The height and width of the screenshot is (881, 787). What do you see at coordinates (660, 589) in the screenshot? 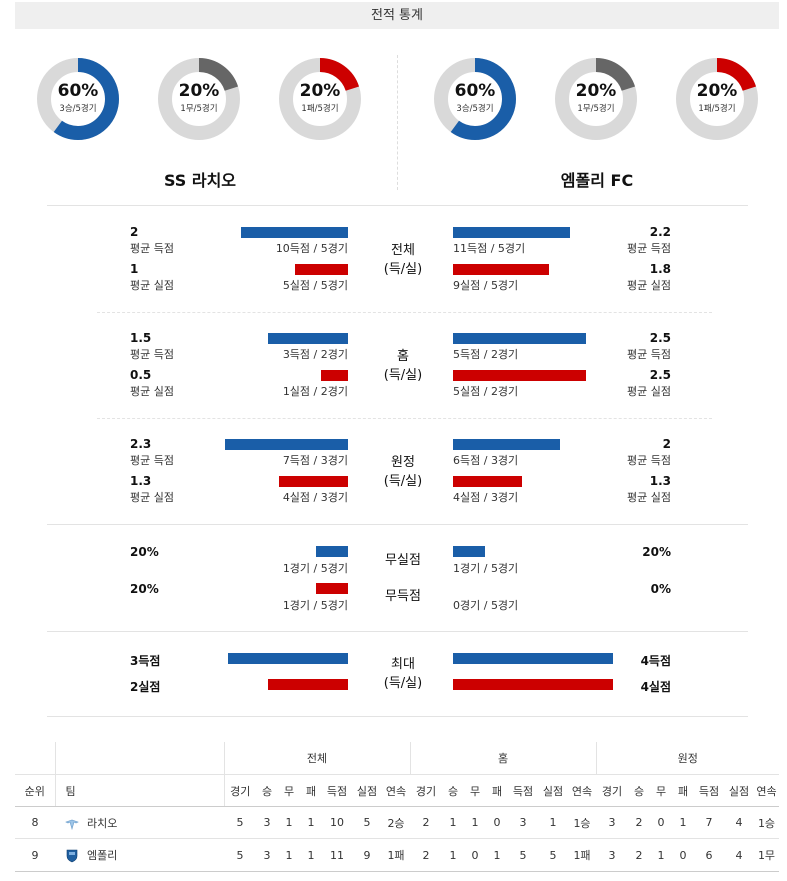
I see `right-no-score: 0%` at bounding box center [660, 589].